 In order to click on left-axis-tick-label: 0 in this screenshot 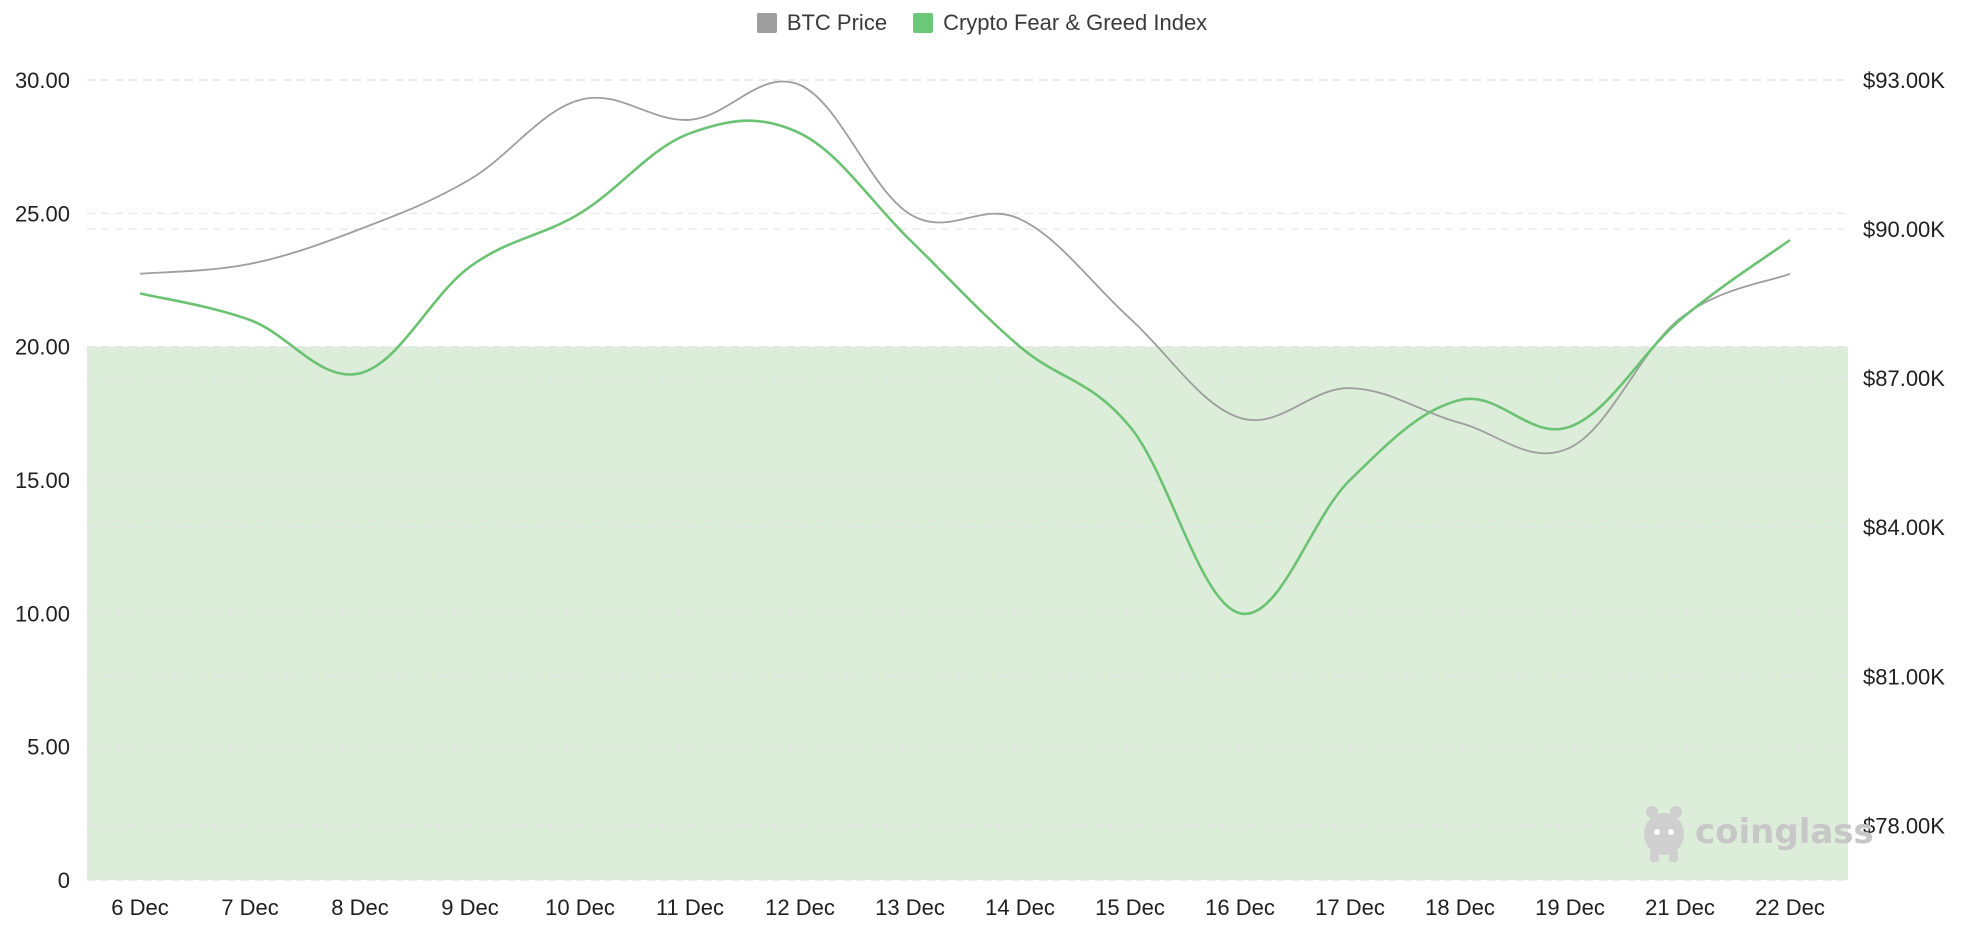, I will do `click(64, 880)`.